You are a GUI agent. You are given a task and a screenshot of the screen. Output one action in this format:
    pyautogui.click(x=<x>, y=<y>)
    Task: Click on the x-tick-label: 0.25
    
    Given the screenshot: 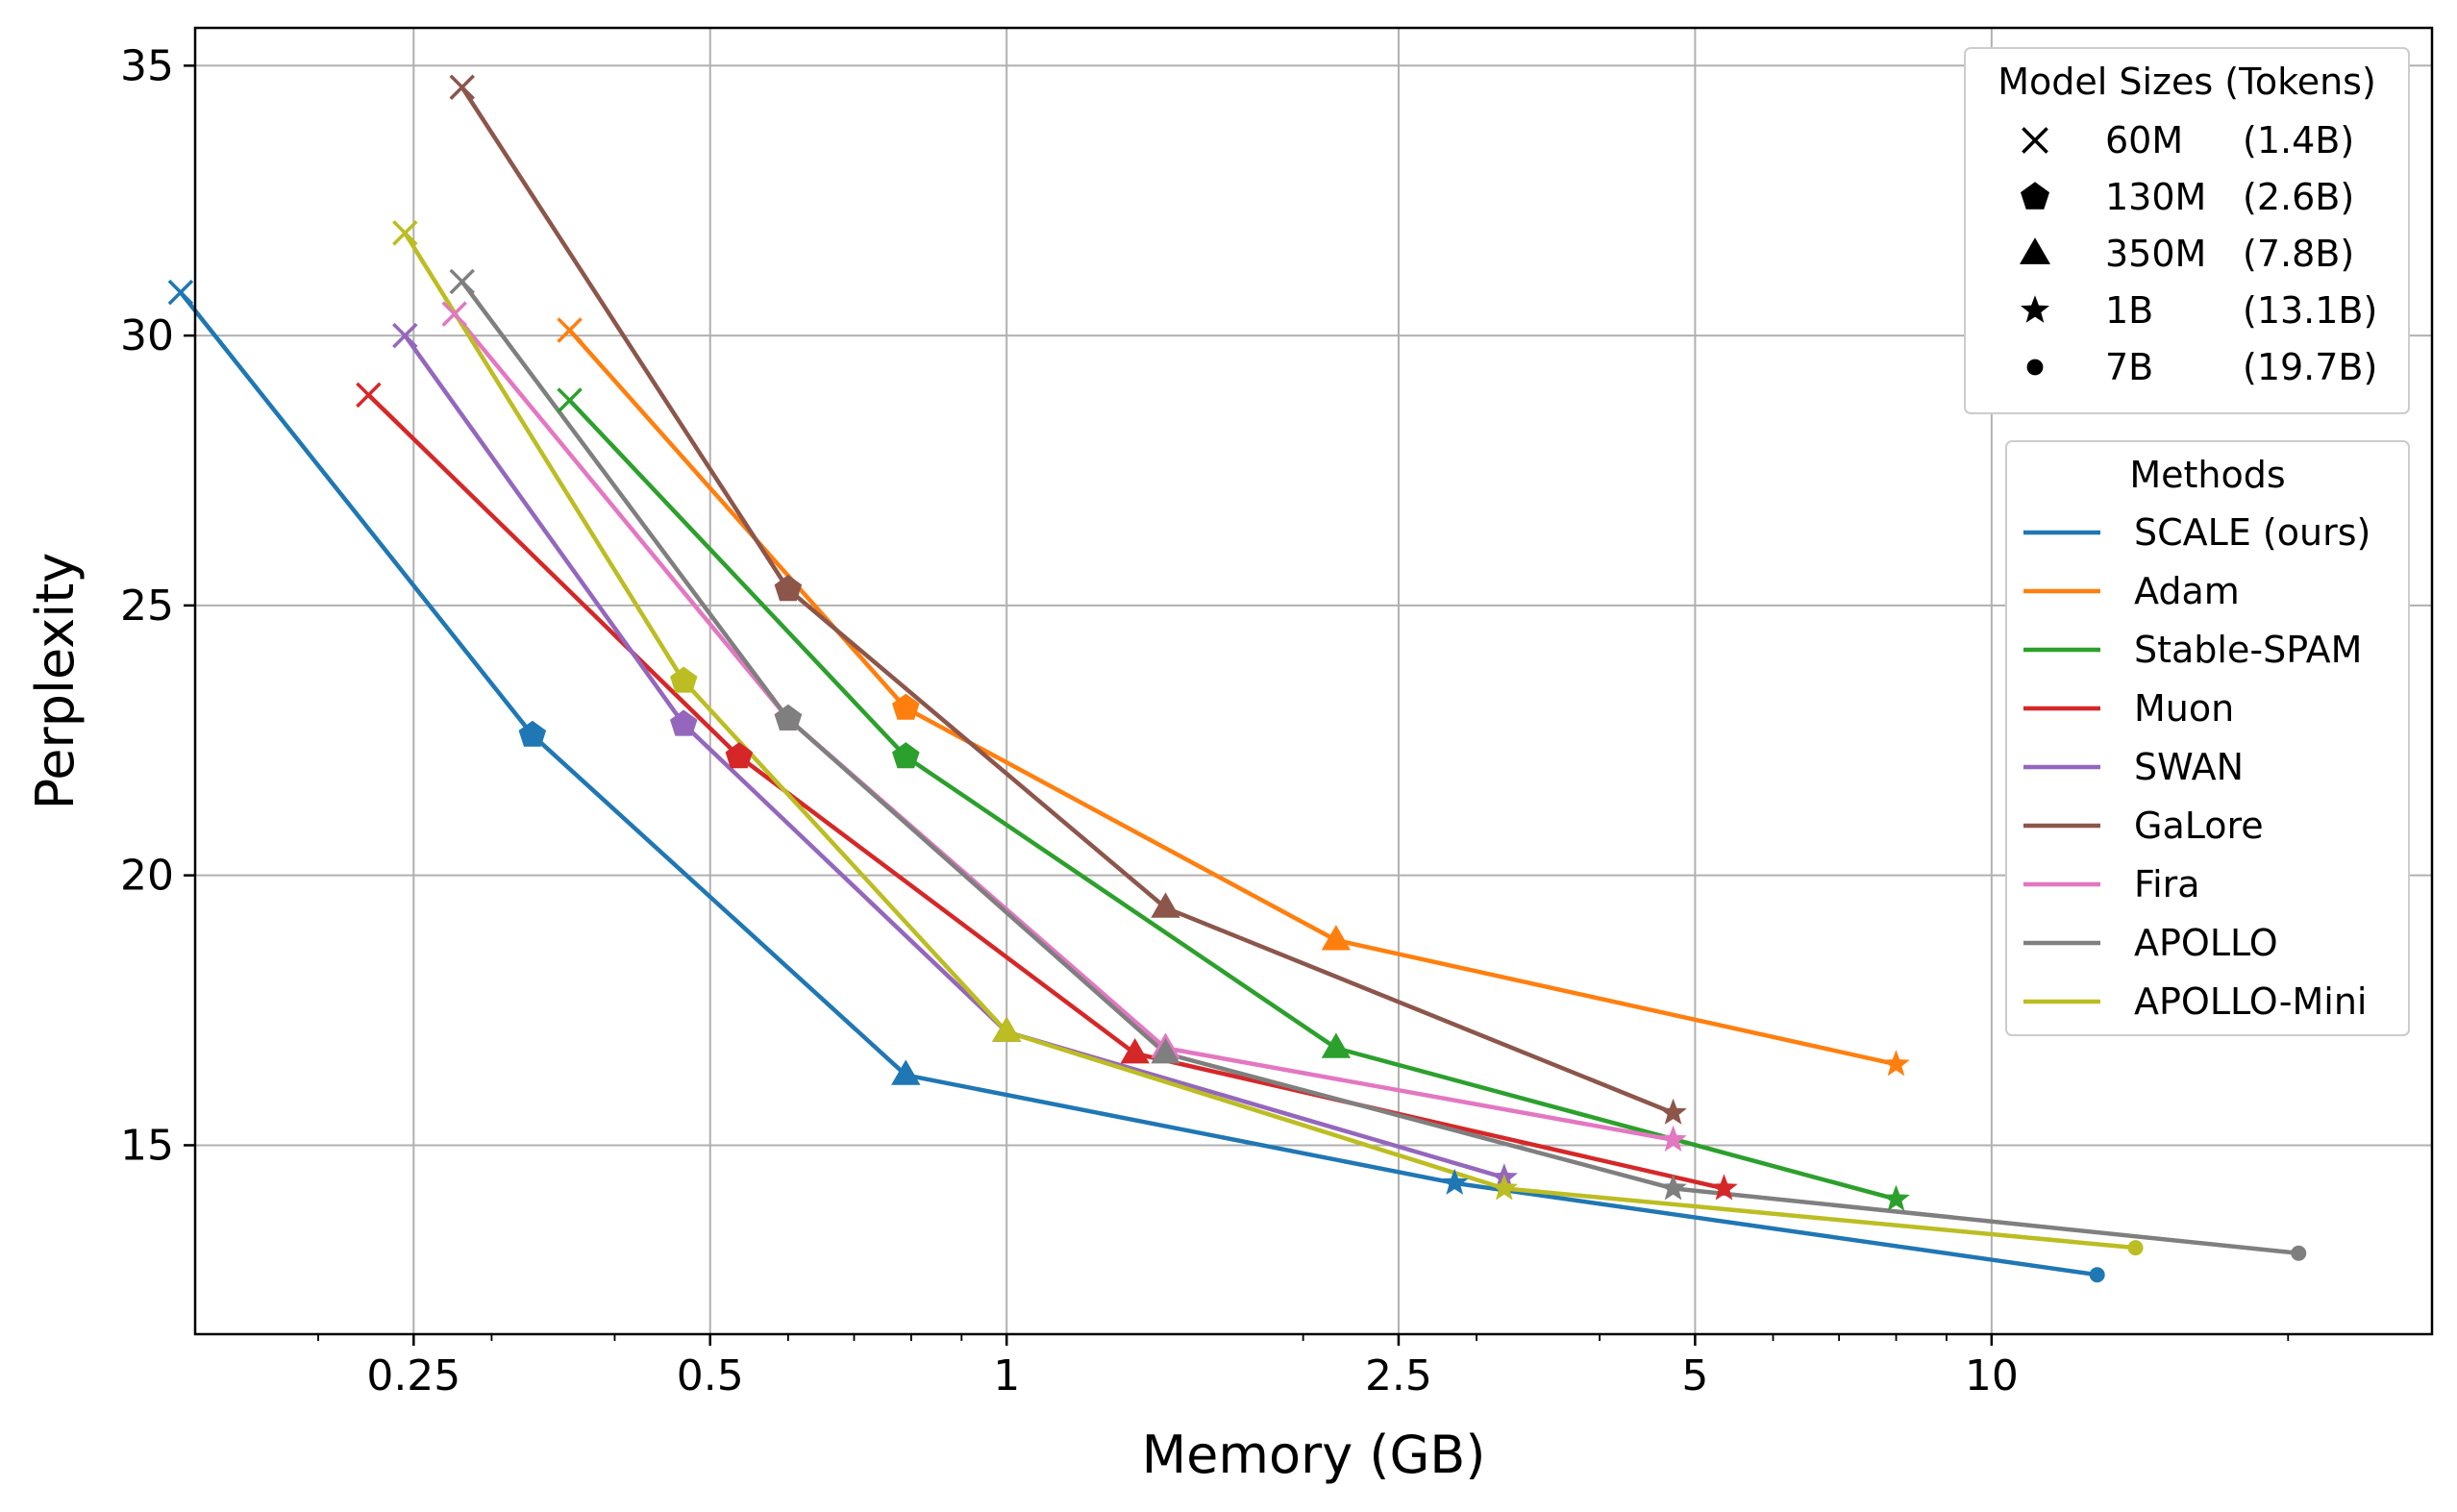 What is the action you would take?
    pyautogui.click(x=413, y=1375)
    